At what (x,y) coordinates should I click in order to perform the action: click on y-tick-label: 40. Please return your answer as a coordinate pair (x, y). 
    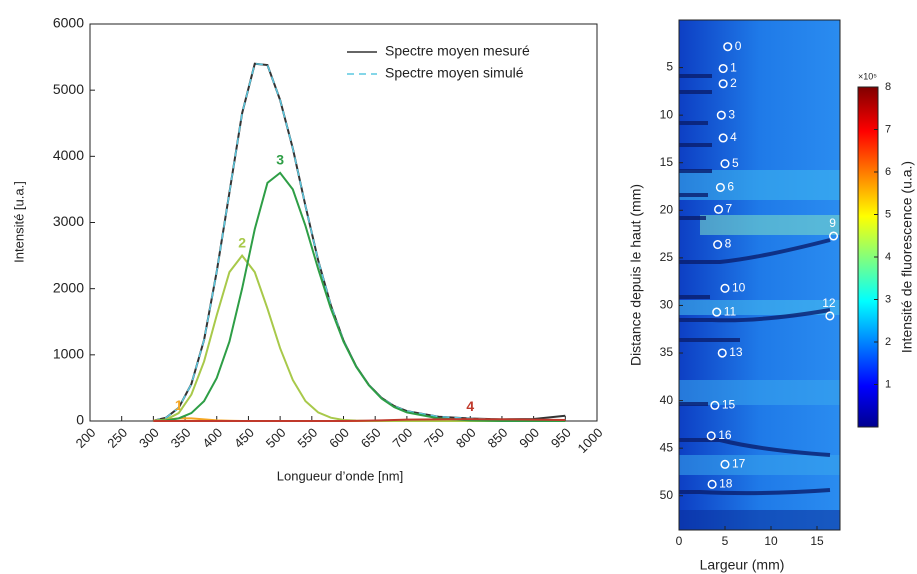
    Looking at the image, I should click on (667, 400).